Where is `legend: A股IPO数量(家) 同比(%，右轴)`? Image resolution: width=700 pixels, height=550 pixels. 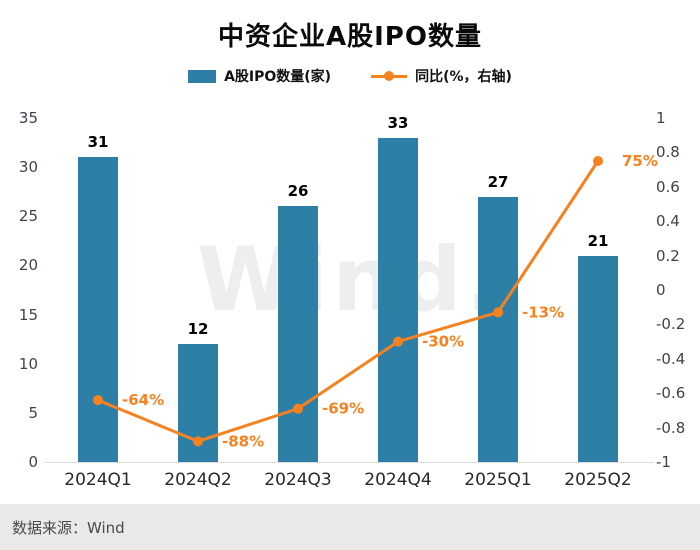 legend: A股IPO数量(家) 同比(%，右轴) is located at coordinates (350, 76).